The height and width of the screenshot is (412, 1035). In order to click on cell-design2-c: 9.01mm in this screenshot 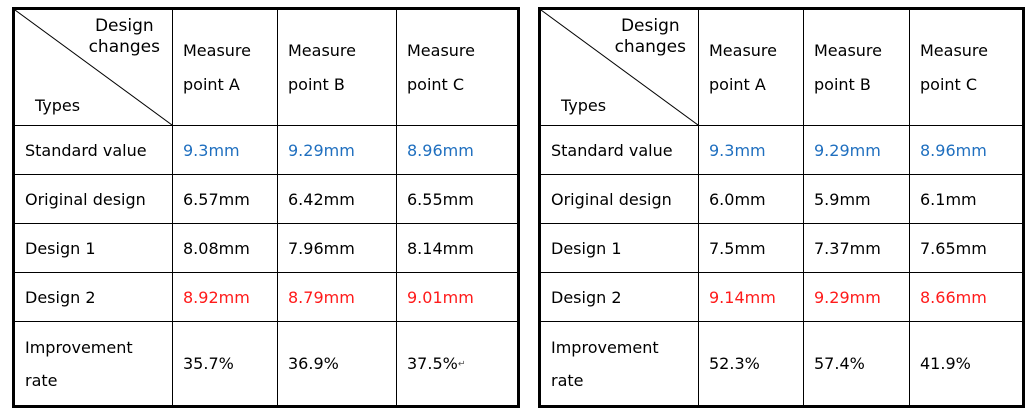, I will do `click(457, 297)`.